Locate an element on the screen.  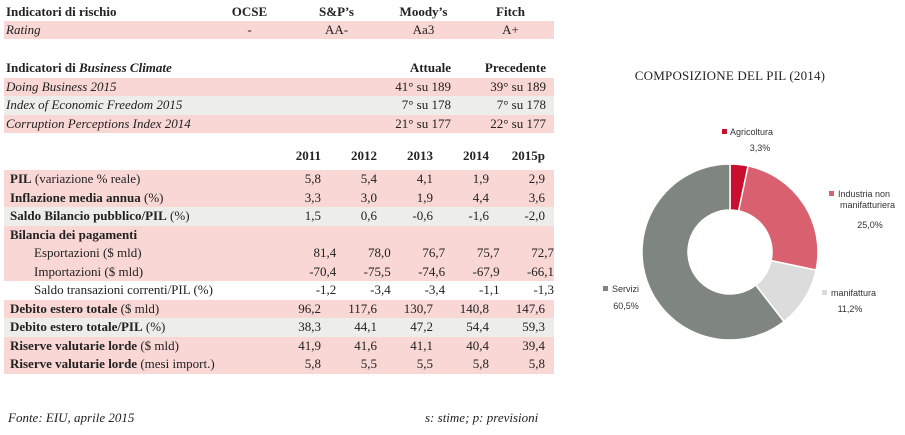
macro-row-label: PIL (variazione % reale) is located at coordinates (134, 179).